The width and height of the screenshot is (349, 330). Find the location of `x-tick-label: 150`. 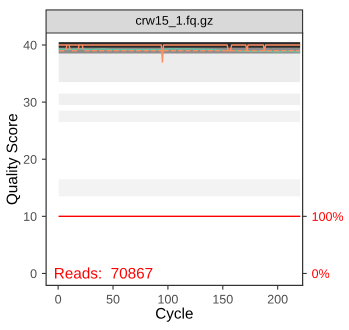

x-tick-label: 150 is located at coordinates (223, 299).